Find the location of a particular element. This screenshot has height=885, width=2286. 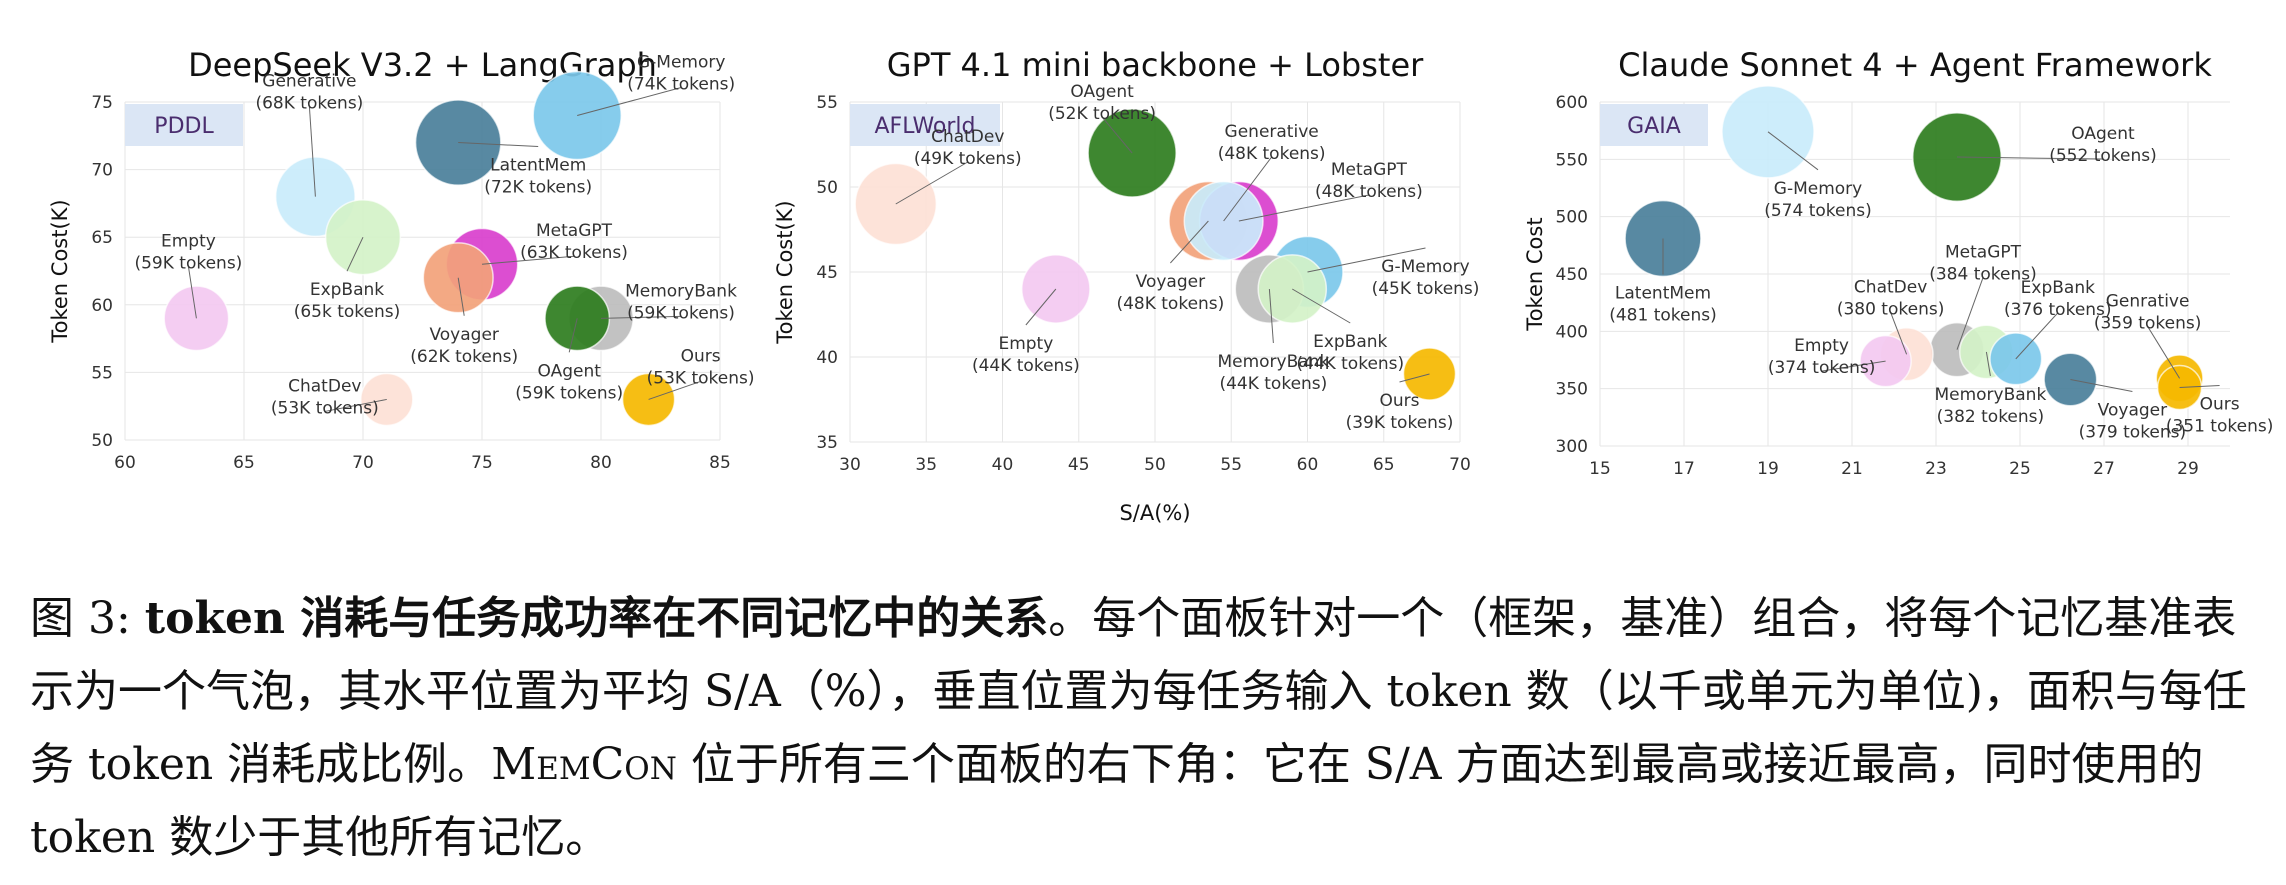

bubble-tokens-ours: (351 tokens) is located at coordinates (2220, 427).